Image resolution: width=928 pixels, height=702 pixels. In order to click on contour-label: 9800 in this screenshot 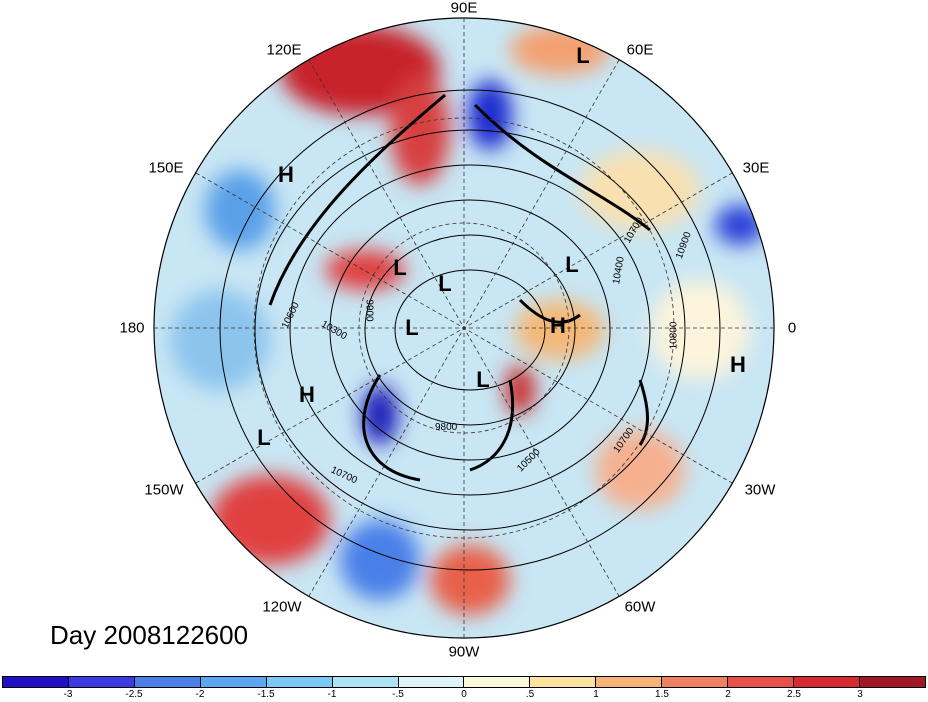, I will do `click(446, 427)`.